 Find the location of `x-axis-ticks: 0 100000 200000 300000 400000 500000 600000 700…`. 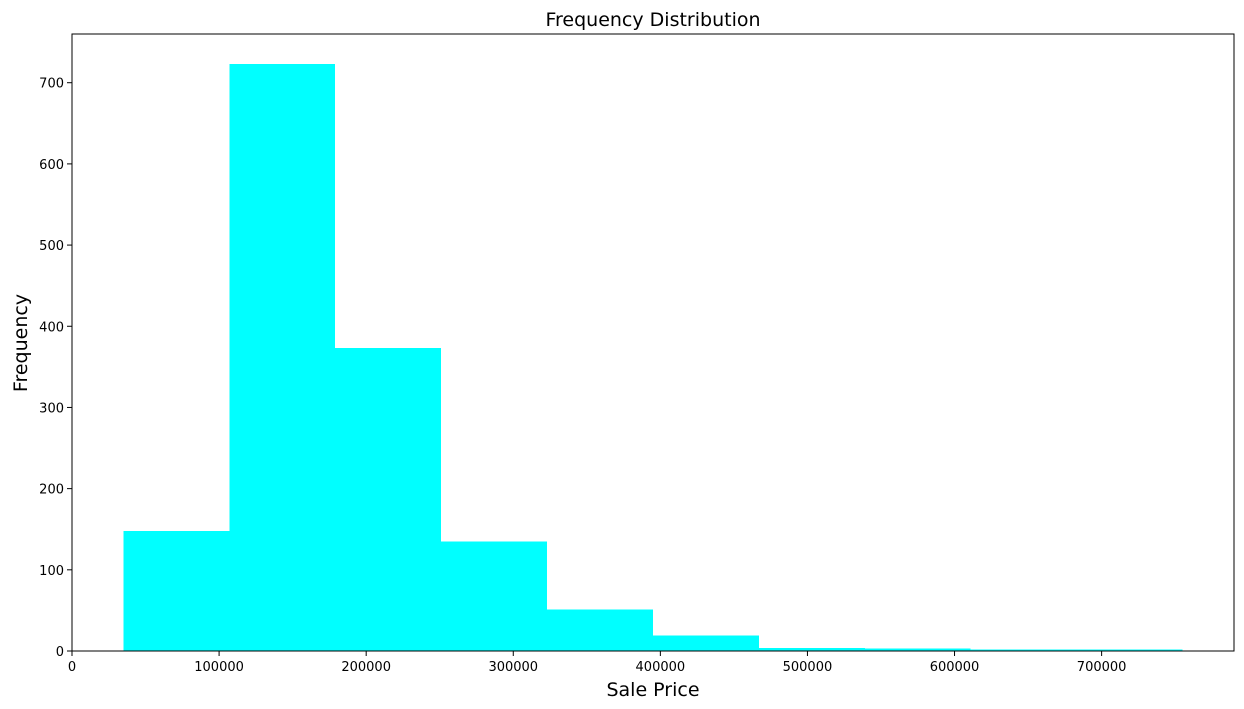

x-axis-ticks: 0 100000 200000 300000 400000 500000 600000 700… is located at coordinates (597, 663).